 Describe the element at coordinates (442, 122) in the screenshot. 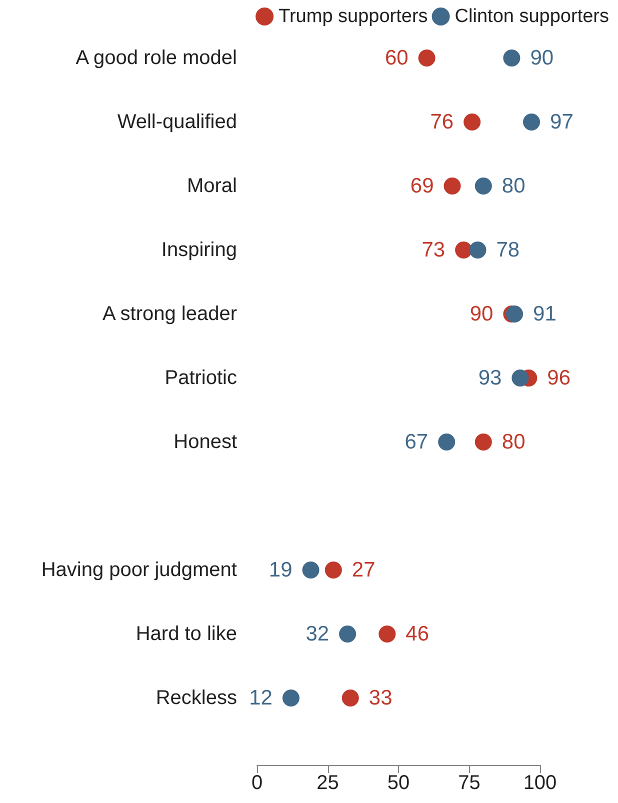

I see `data-label: 76` at that location.